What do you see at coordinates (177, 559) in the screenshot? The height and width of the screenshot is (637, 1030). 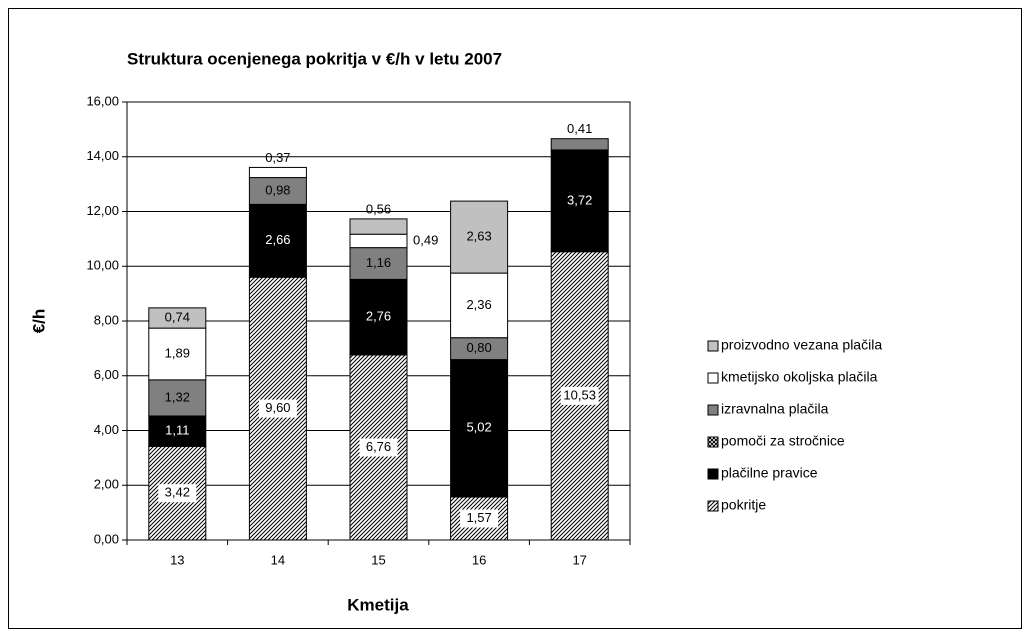 I see `x-tick-label: 13` at bounding box center [177, 559].